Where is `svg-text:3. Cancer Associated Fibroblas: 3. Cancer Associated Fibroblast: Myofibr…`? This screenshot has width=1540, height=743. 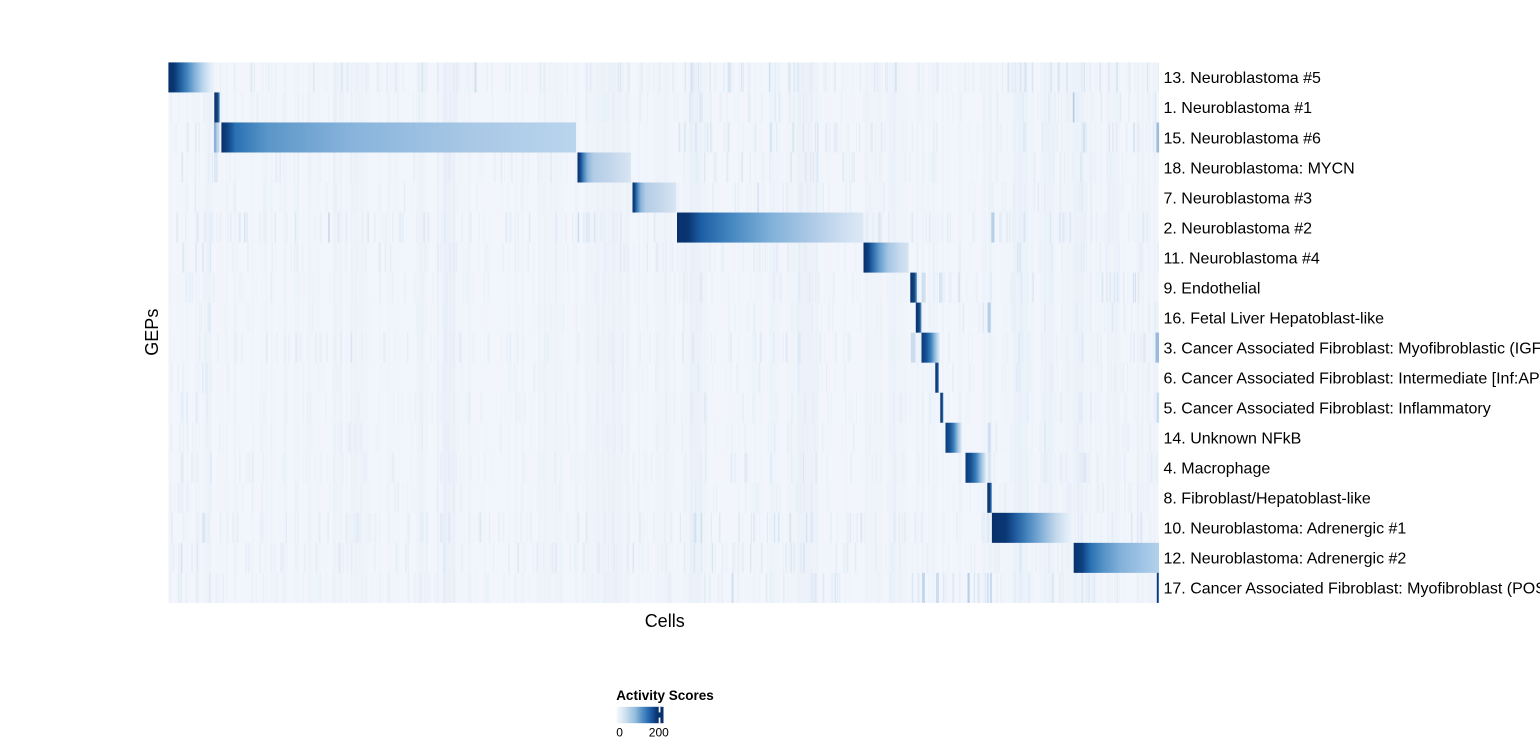
svg-text:3. Cancer Associated Fibroblas: 3. Cancer Associated Fibroblast: Myofibr… is located at coordinates (1352, 349).